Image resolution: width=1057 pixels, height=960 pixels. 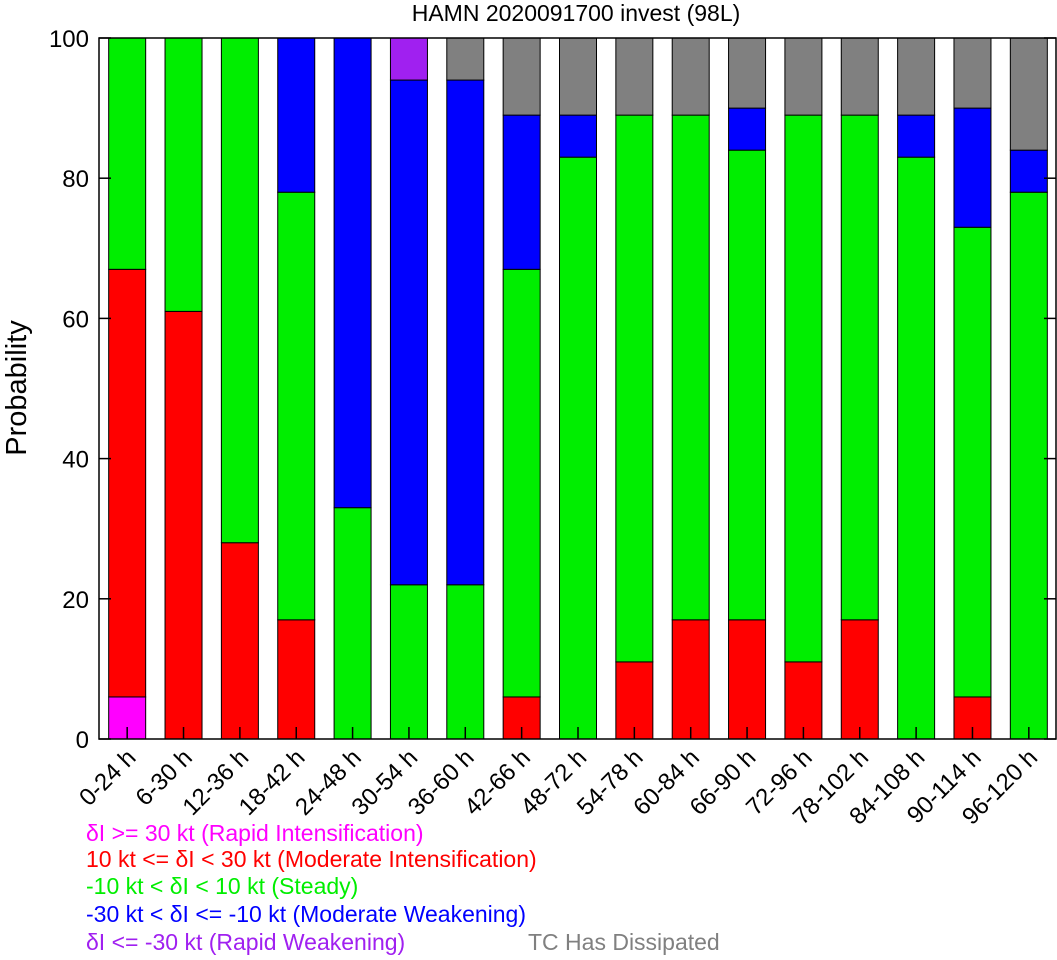 I want to click on y-tick-label: 40, so click(x=75, y=460).